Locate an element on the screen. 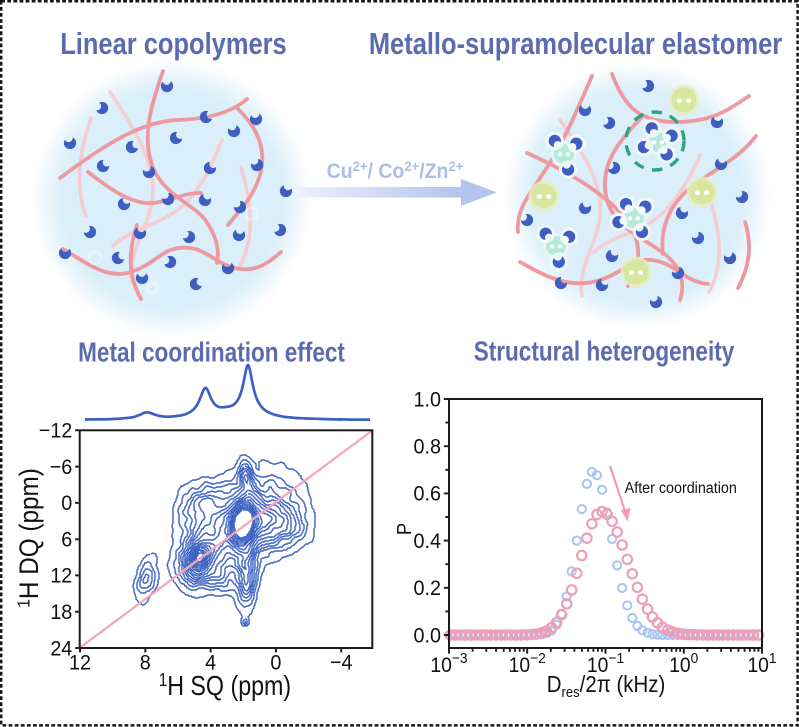 This screenshot has width=799, height=727. svg-text: P is located at coordinates (405, 529).